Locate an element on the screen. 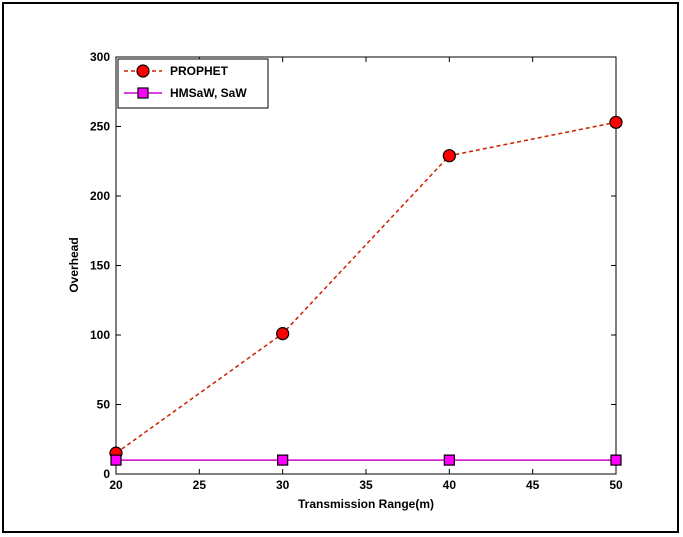 This screenshot has height=537, width=683. series-hmsaw-saw is located at coordinates (366, 460).